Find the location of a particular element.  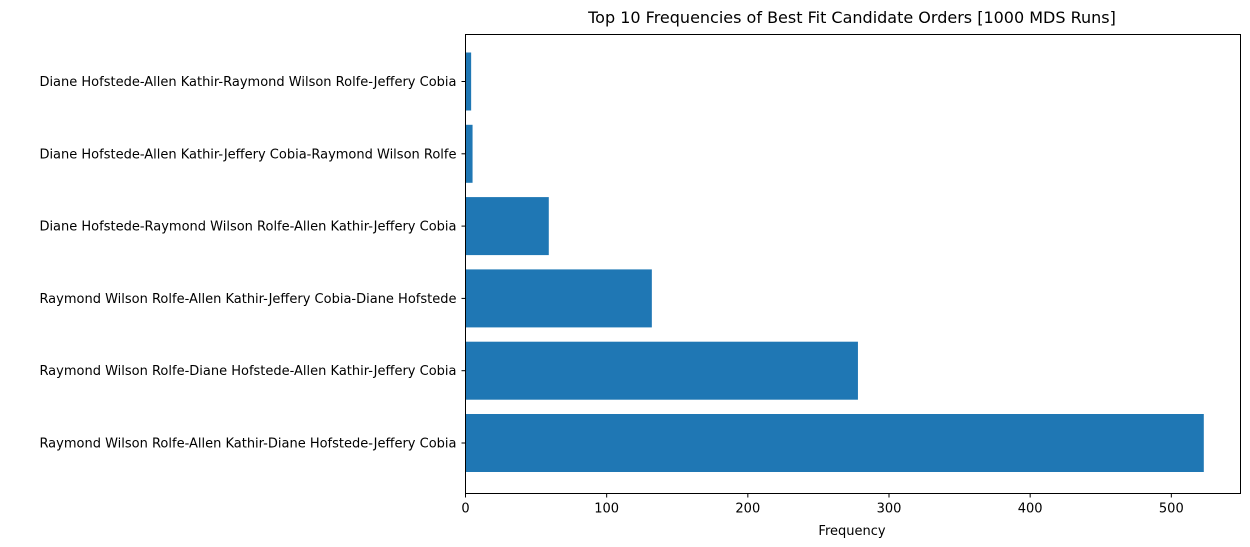

x-tick-label: 200 is located at coordinates (747, 509).